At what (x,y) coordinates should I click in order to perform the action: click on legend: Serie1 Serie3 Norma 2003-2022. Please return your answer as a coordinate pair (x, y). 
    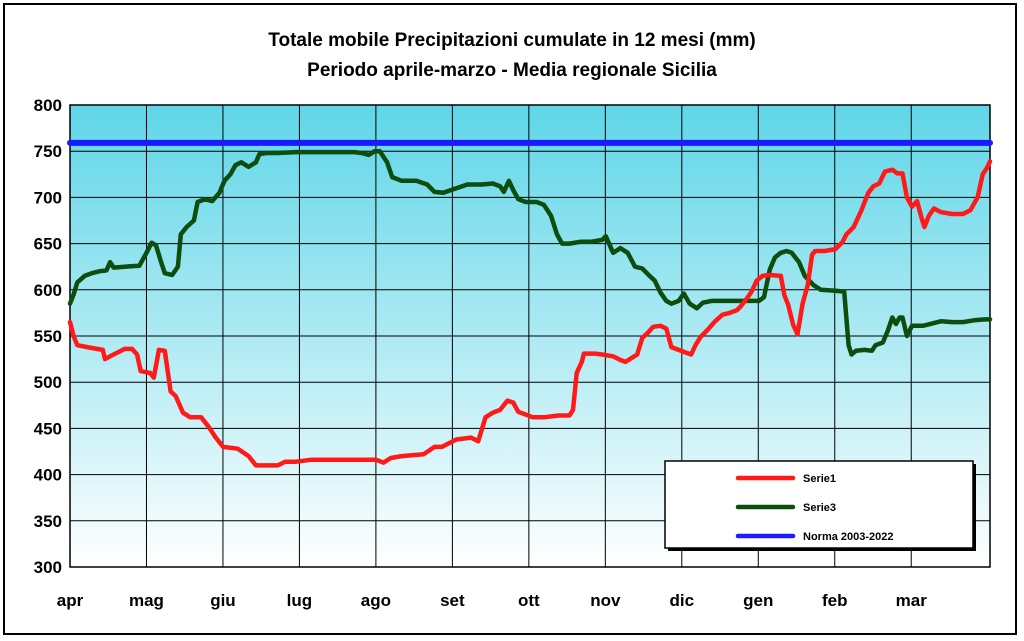
    Looking at the image, I should click on (820, 505).